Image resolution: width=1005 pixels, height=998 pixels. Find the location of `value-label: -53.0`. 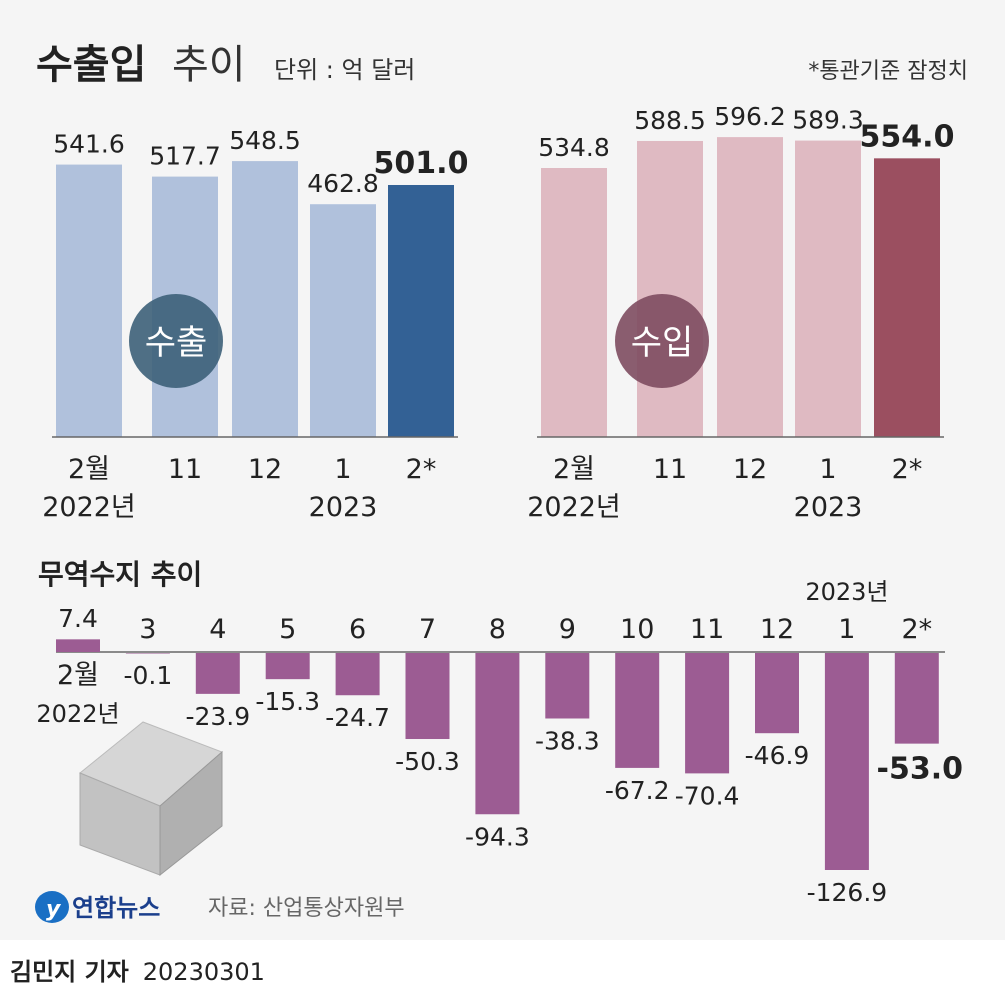

value-label: -53.0 is located at coordinates (920, 769).